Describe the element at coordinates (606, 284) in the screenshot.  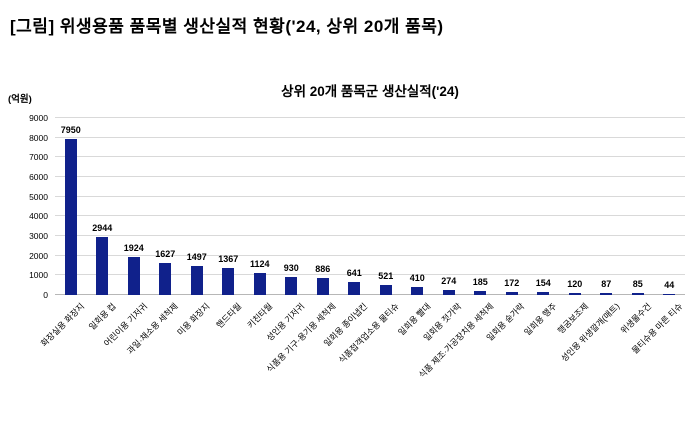
I see `bar-value-label: 87` at that location.